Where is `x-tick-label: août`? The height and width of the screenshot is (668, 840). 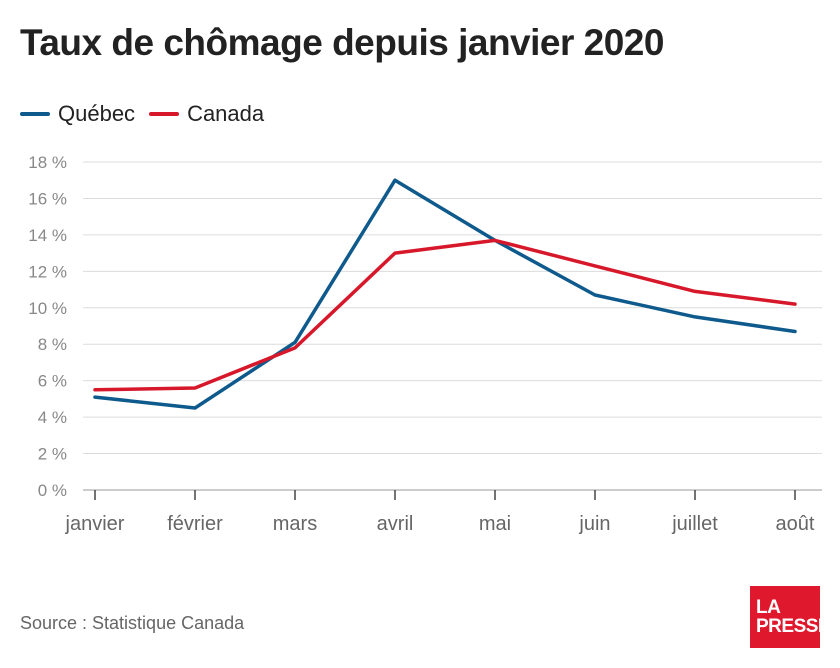 x-tick-label: août is located at coordinates (795, 524).